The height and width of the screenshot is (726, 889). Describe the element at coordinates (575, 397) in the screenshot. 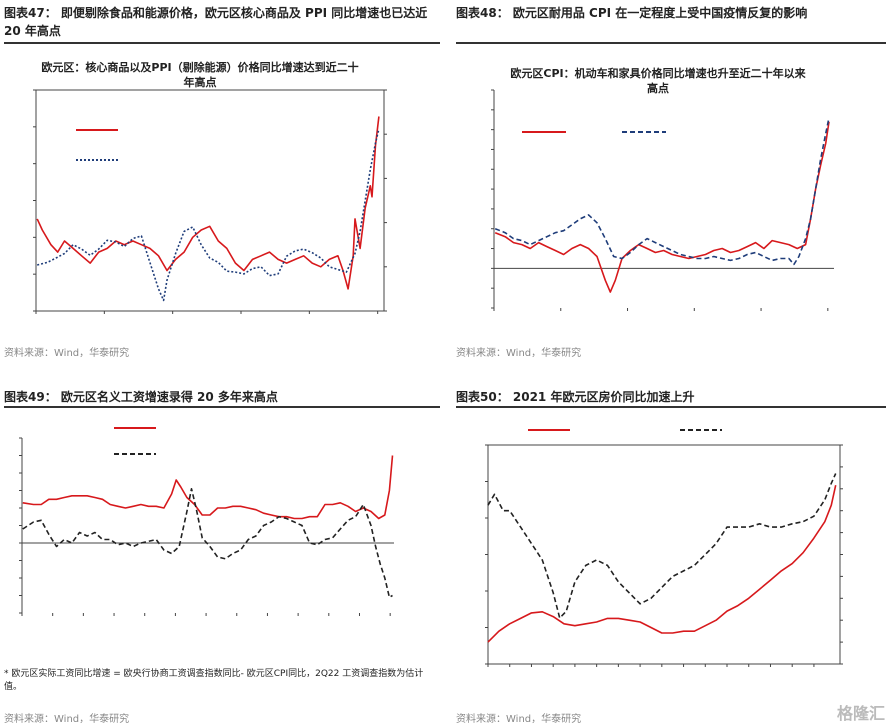

I see `panel-title: 图表50： 2021 年欧元区房价同比加速上升` at that location.